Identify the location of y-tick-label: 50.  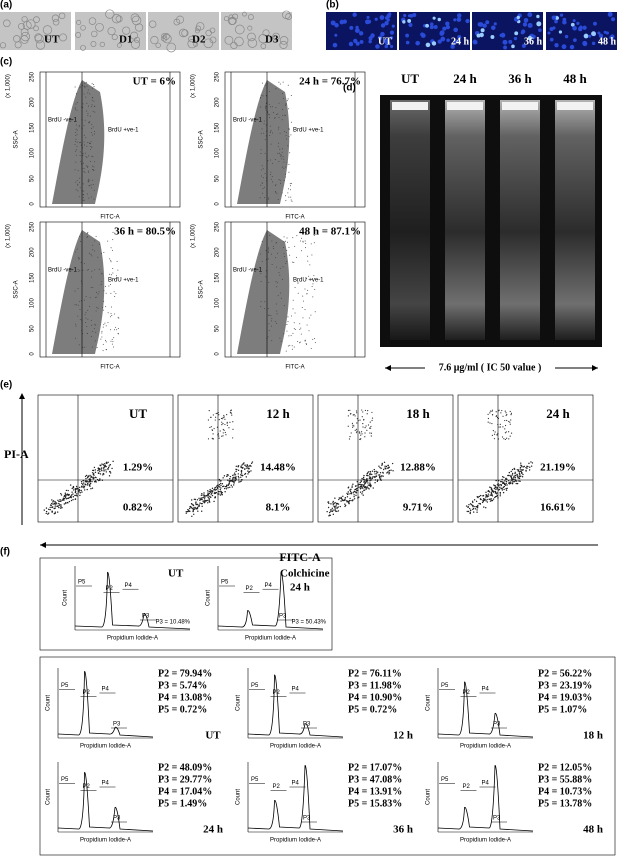
(33, 178).